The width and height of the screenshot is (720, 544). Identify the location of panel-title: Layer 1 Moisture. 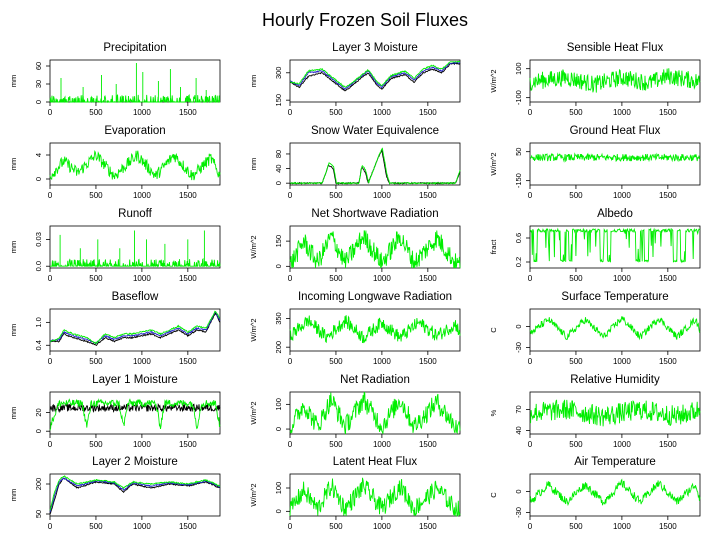
(135, 380).